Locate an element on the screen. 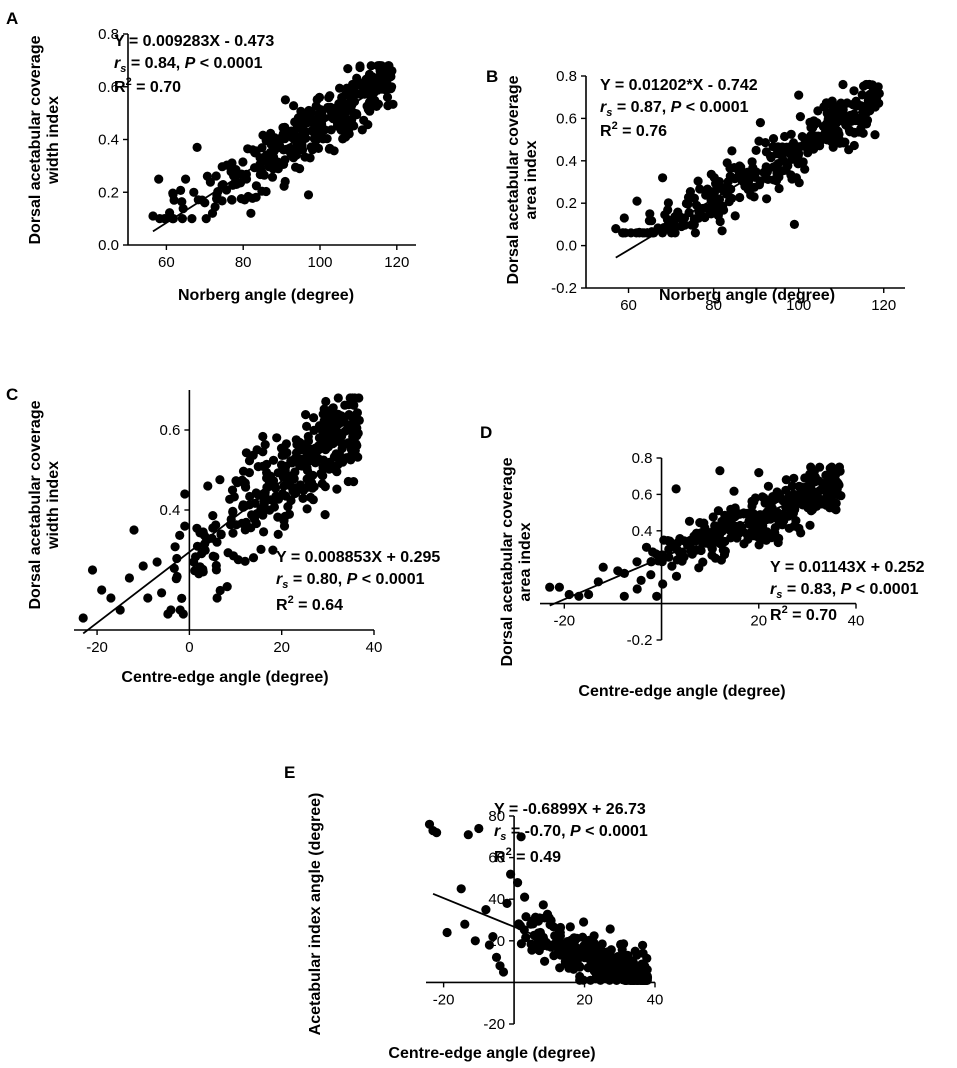  panel-c-y-tick-label: 0.6 is located at coordinates (170, 430).